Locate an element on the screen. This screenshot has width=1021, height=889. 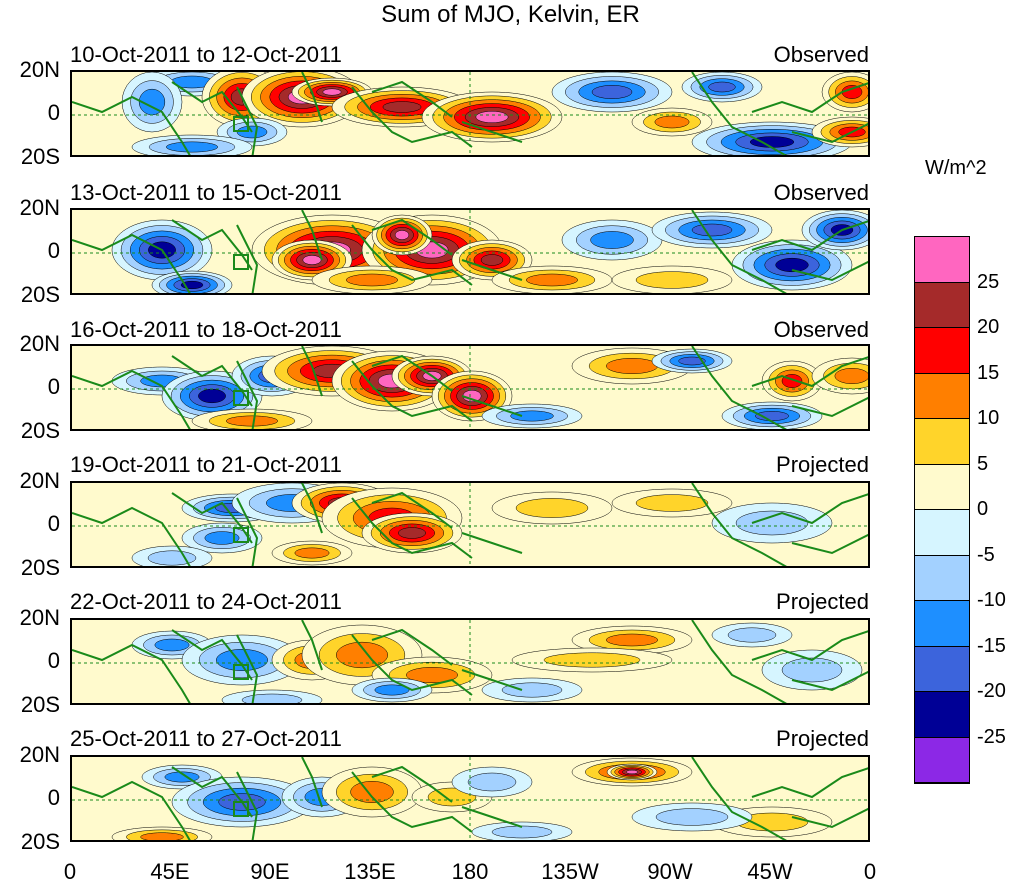
colorbar is located at coordinates (942, 510).